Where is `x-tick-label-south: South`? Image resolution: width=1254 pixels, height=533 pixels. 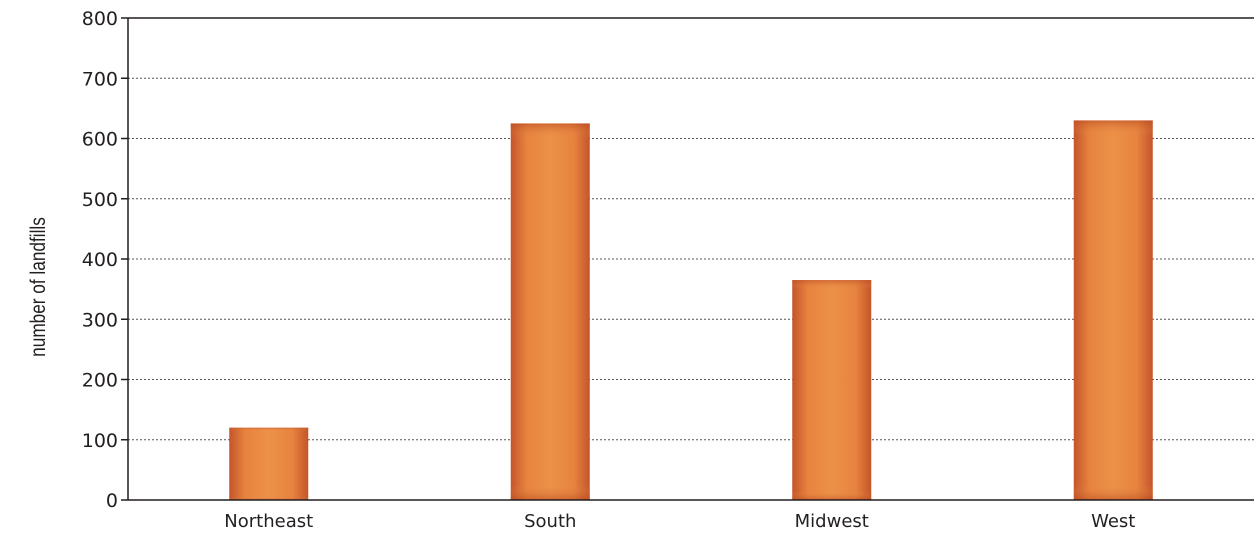
x-tick-label-south: South is located at coordinates (550, 521).